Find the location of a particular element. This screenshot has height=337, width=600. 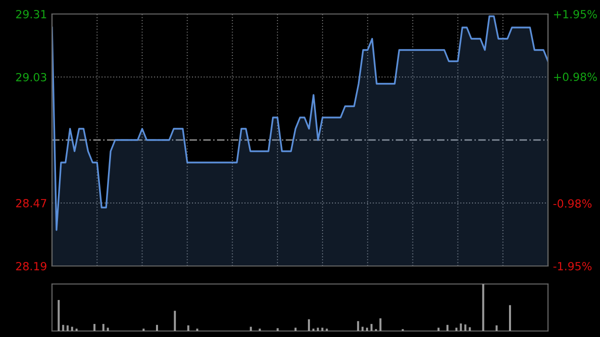

y-tick-label: 28.47 is located at coordinates (31, 203).